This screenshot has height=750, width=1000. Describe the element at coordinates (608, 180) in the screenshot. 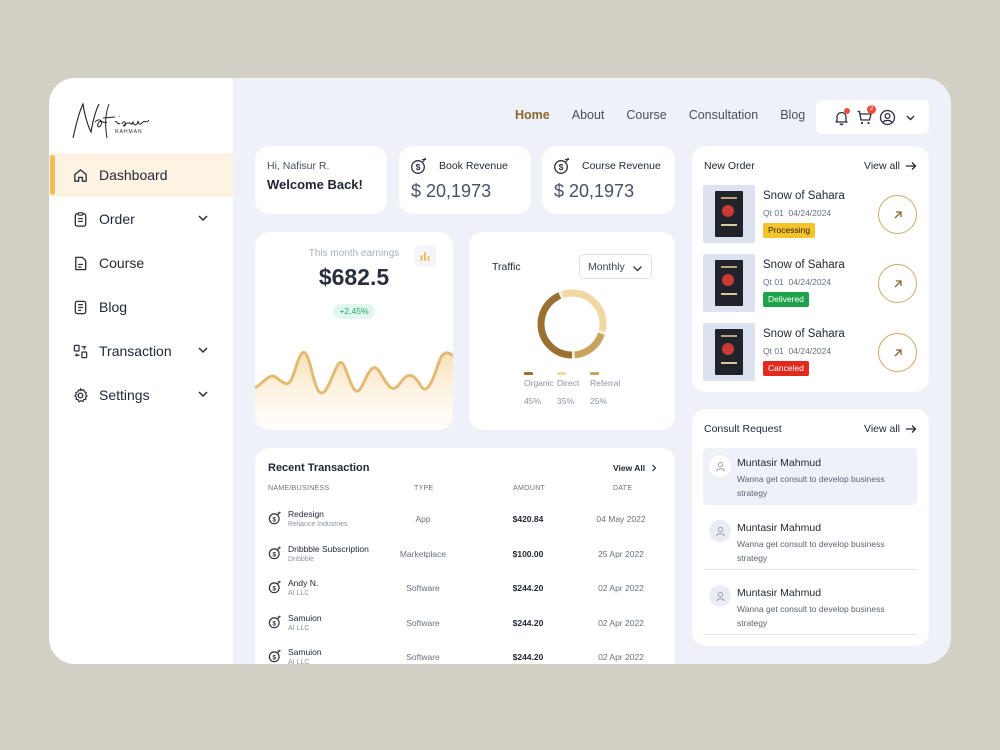

I see `course-revenue-card: $ Course Revenue $ 20,1973` at that location.